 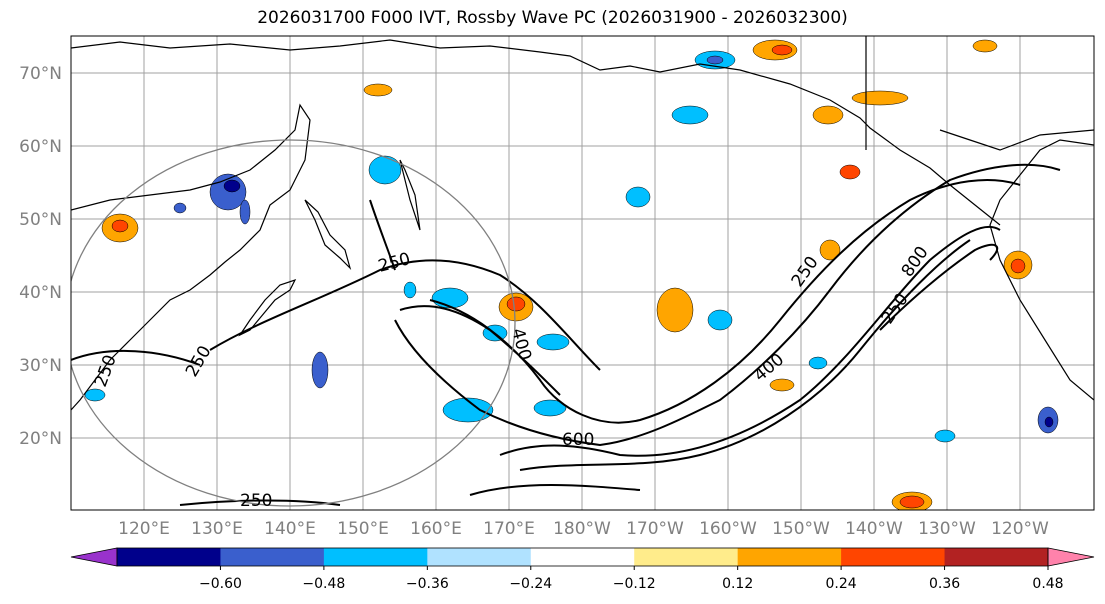 I want to click on lat-label: 60°N, so click(x=40, y=147).